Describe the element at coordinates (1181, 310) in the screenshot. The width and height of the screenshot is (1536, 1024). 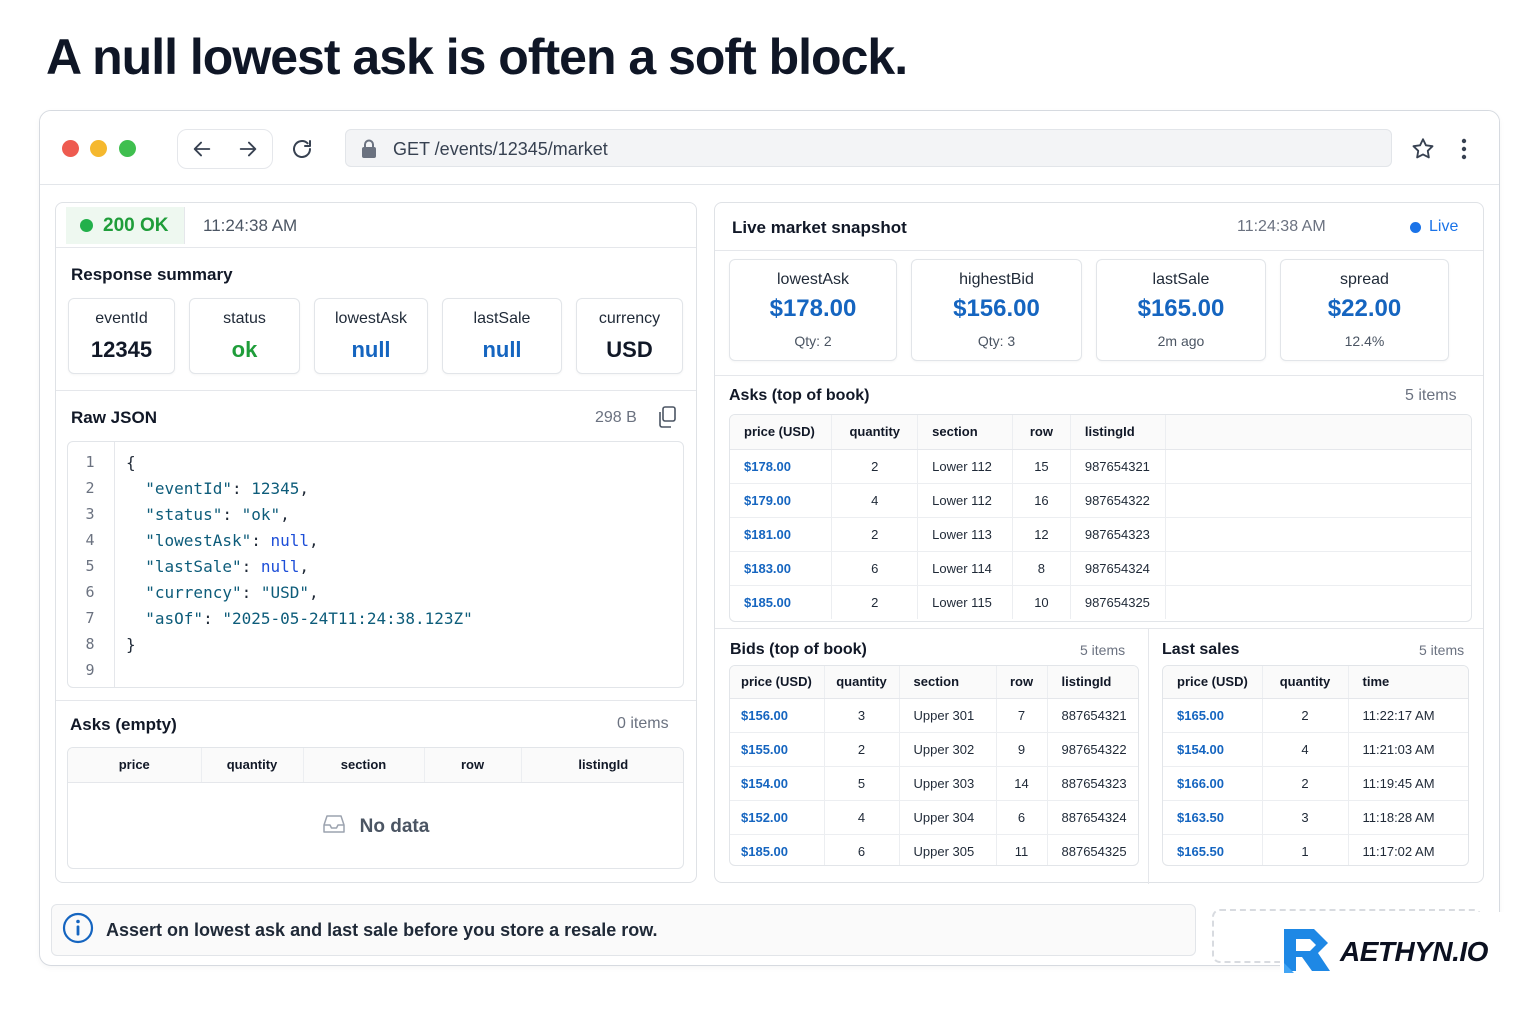
I see `metric-card-lastsale: lastSale $165.00 2m ago` at that location.